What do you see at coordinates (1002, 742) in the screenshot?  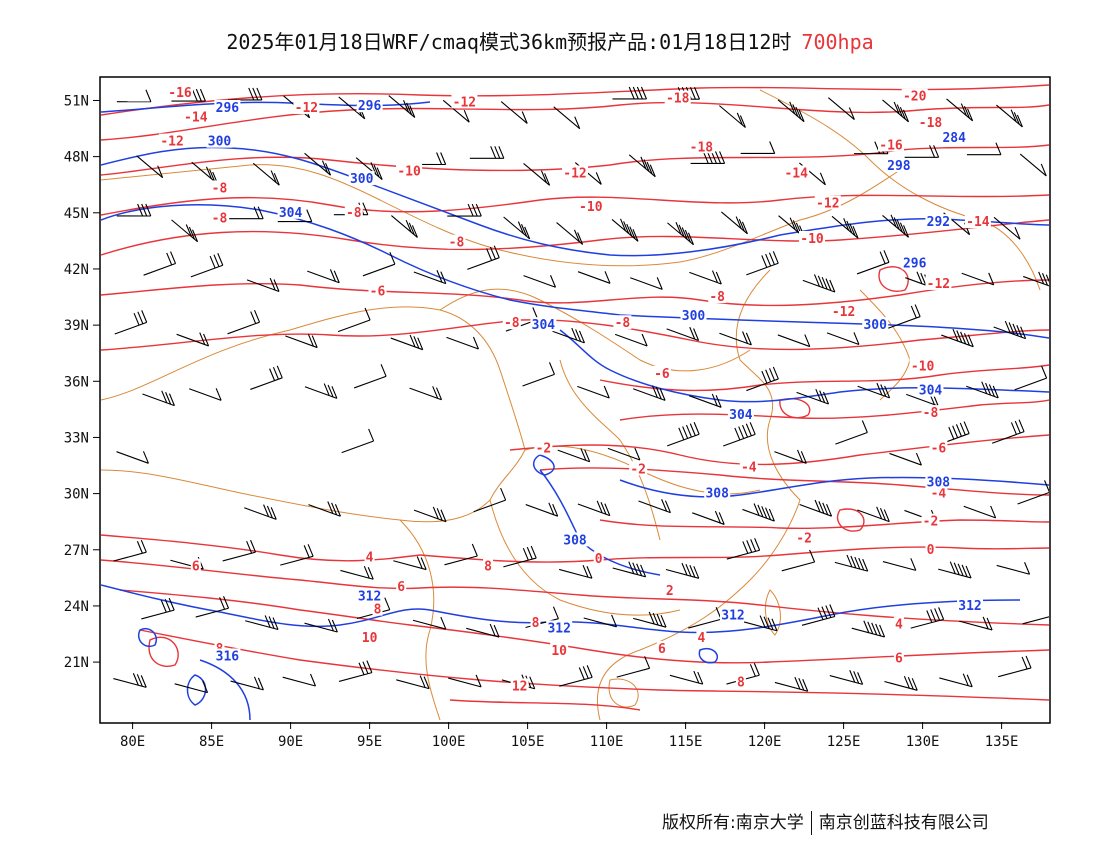 I see `x-tick-label: 135E` at bounding box center [1002, 742].